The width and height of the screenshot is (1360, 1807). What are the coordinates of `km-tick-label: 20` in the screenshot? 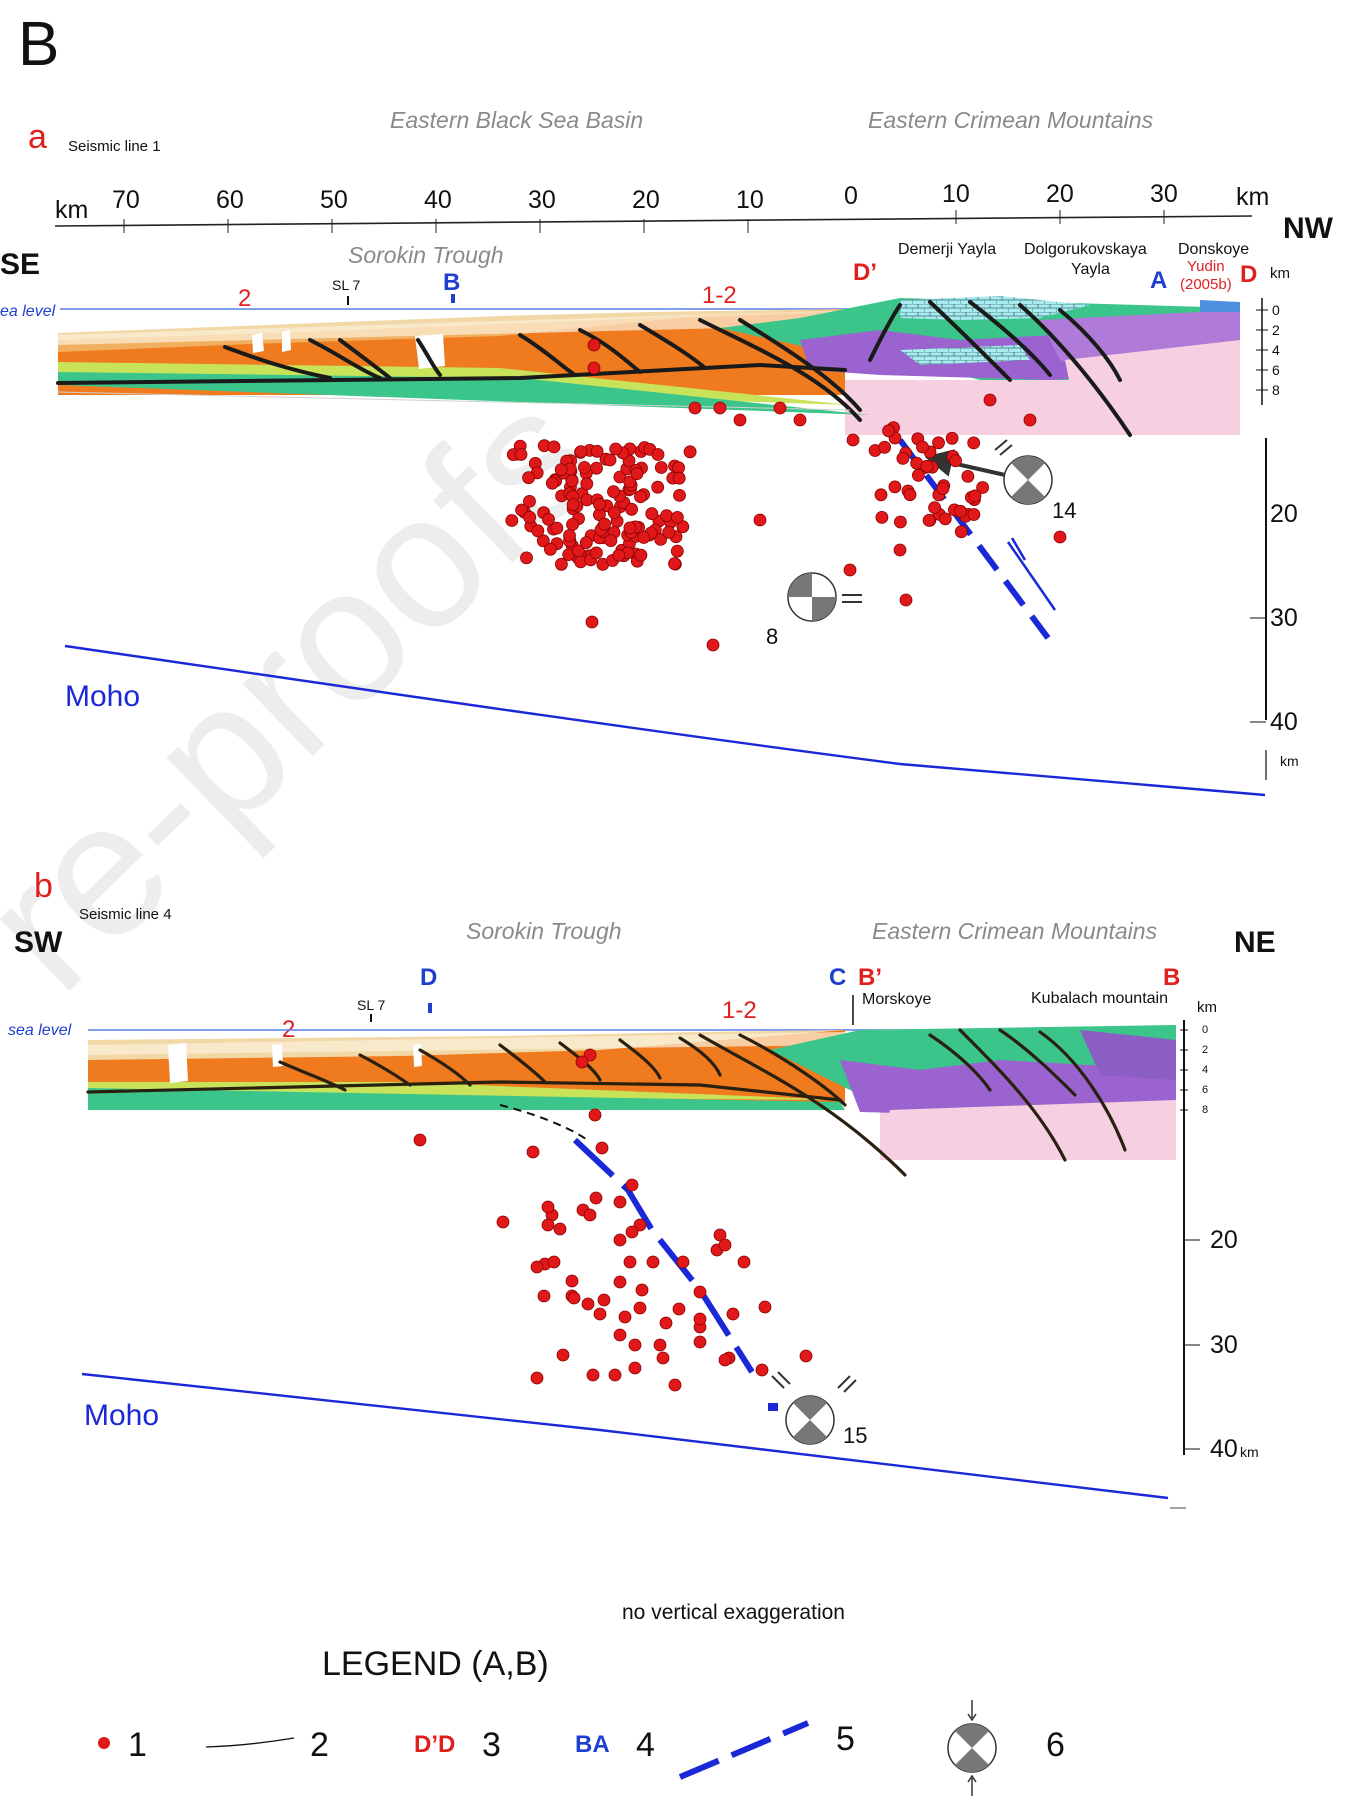 It's located at (646, 200).